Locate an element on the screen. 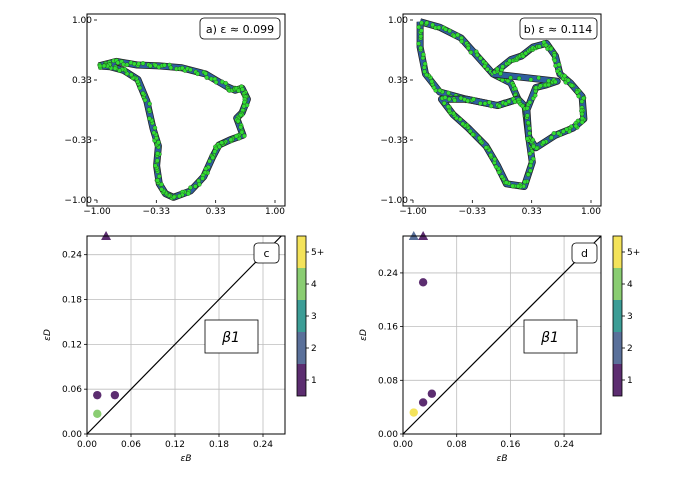 The width and height of the screenshot is (675, 477). panel-a-frame is located at coordinates (186, 110).